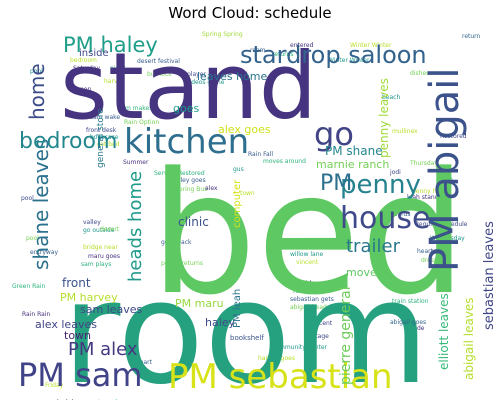 The height and width of the screenshot is (400, 500). What do you see at coordinates (441, 224) in the screenshot?
I see `filler-word: Regular Schedule` at bounding box center [441, 224].